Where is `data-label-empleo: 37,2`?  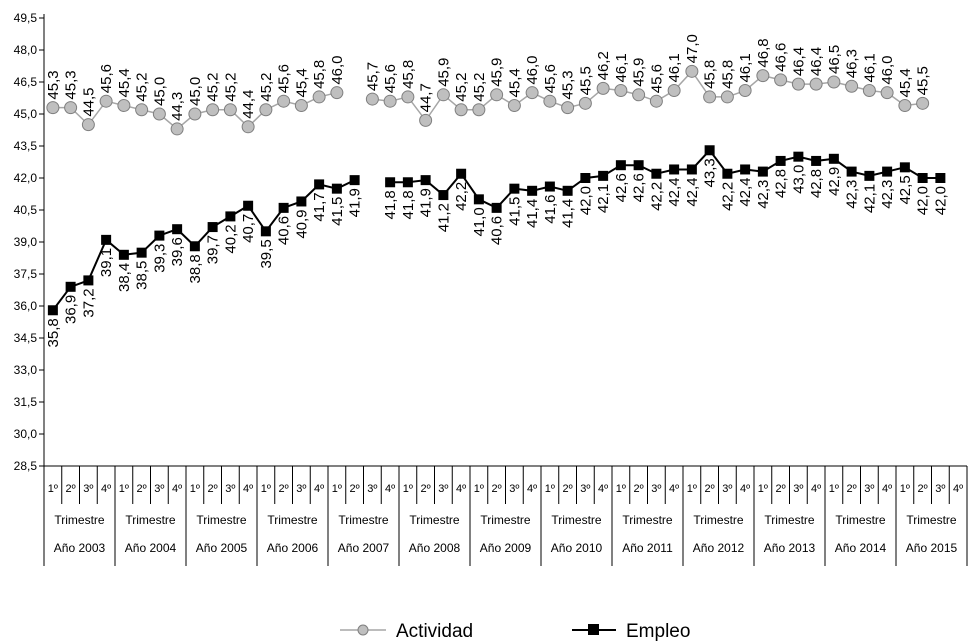
data-label-empleo: 37,2 is located at coordinates (88, 302).